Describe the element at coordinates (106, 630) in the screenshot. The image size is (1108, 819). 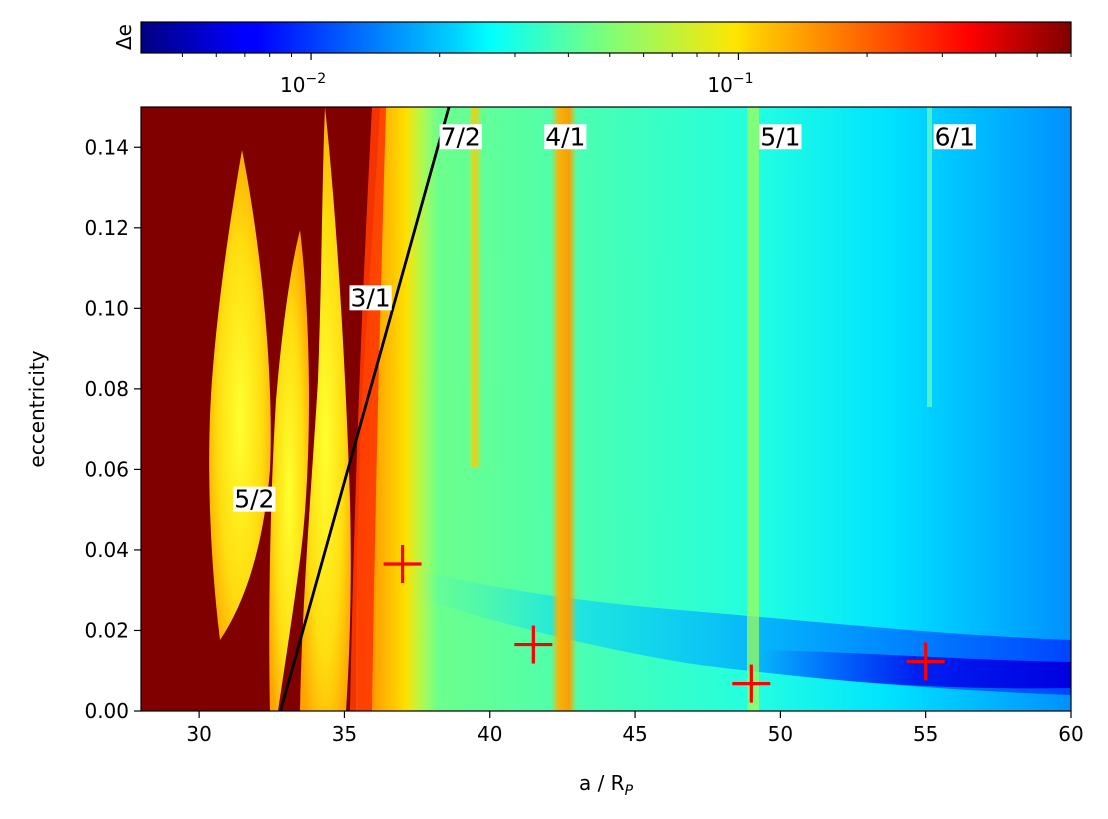
I see `y-tick-label: 0.02` at that location.